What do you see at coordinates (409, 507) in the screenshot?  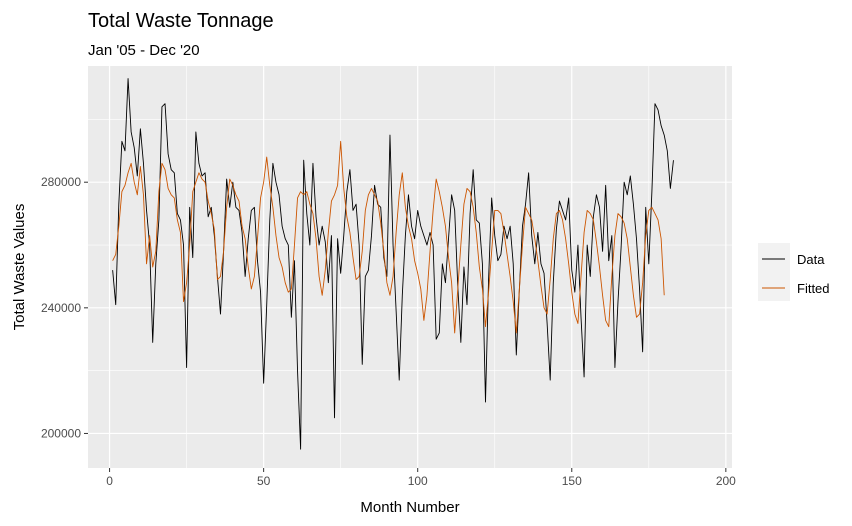 I see `x-axis-label: Month Number` at bounding box center [409, 507].